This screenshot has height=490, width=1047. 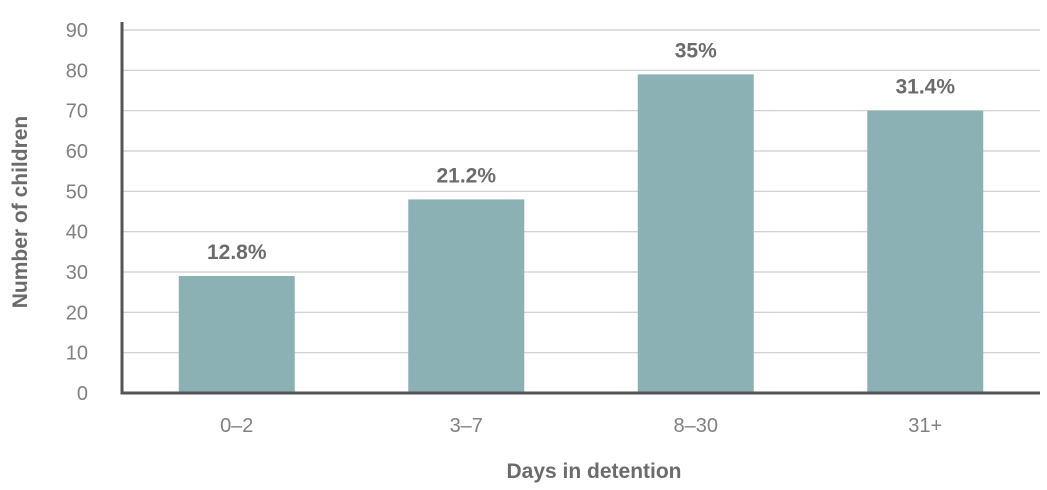 I want to click on x-tick-labels: 0–2 3–7 8–30 31+, so click(x=581, y=426).